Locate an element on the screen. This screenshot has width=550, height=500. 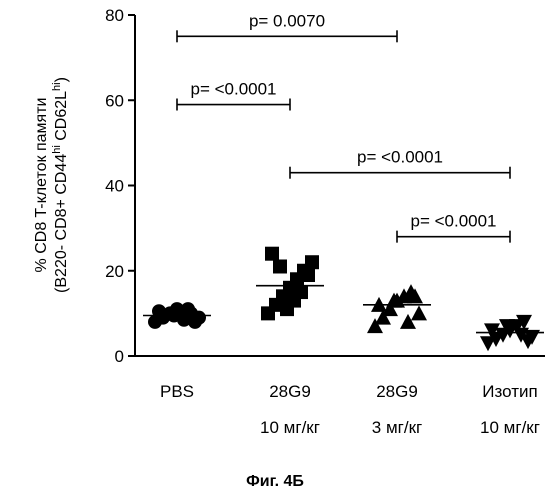
category-label-sub: 3 мг/кг is located at coordinates (397, 427).